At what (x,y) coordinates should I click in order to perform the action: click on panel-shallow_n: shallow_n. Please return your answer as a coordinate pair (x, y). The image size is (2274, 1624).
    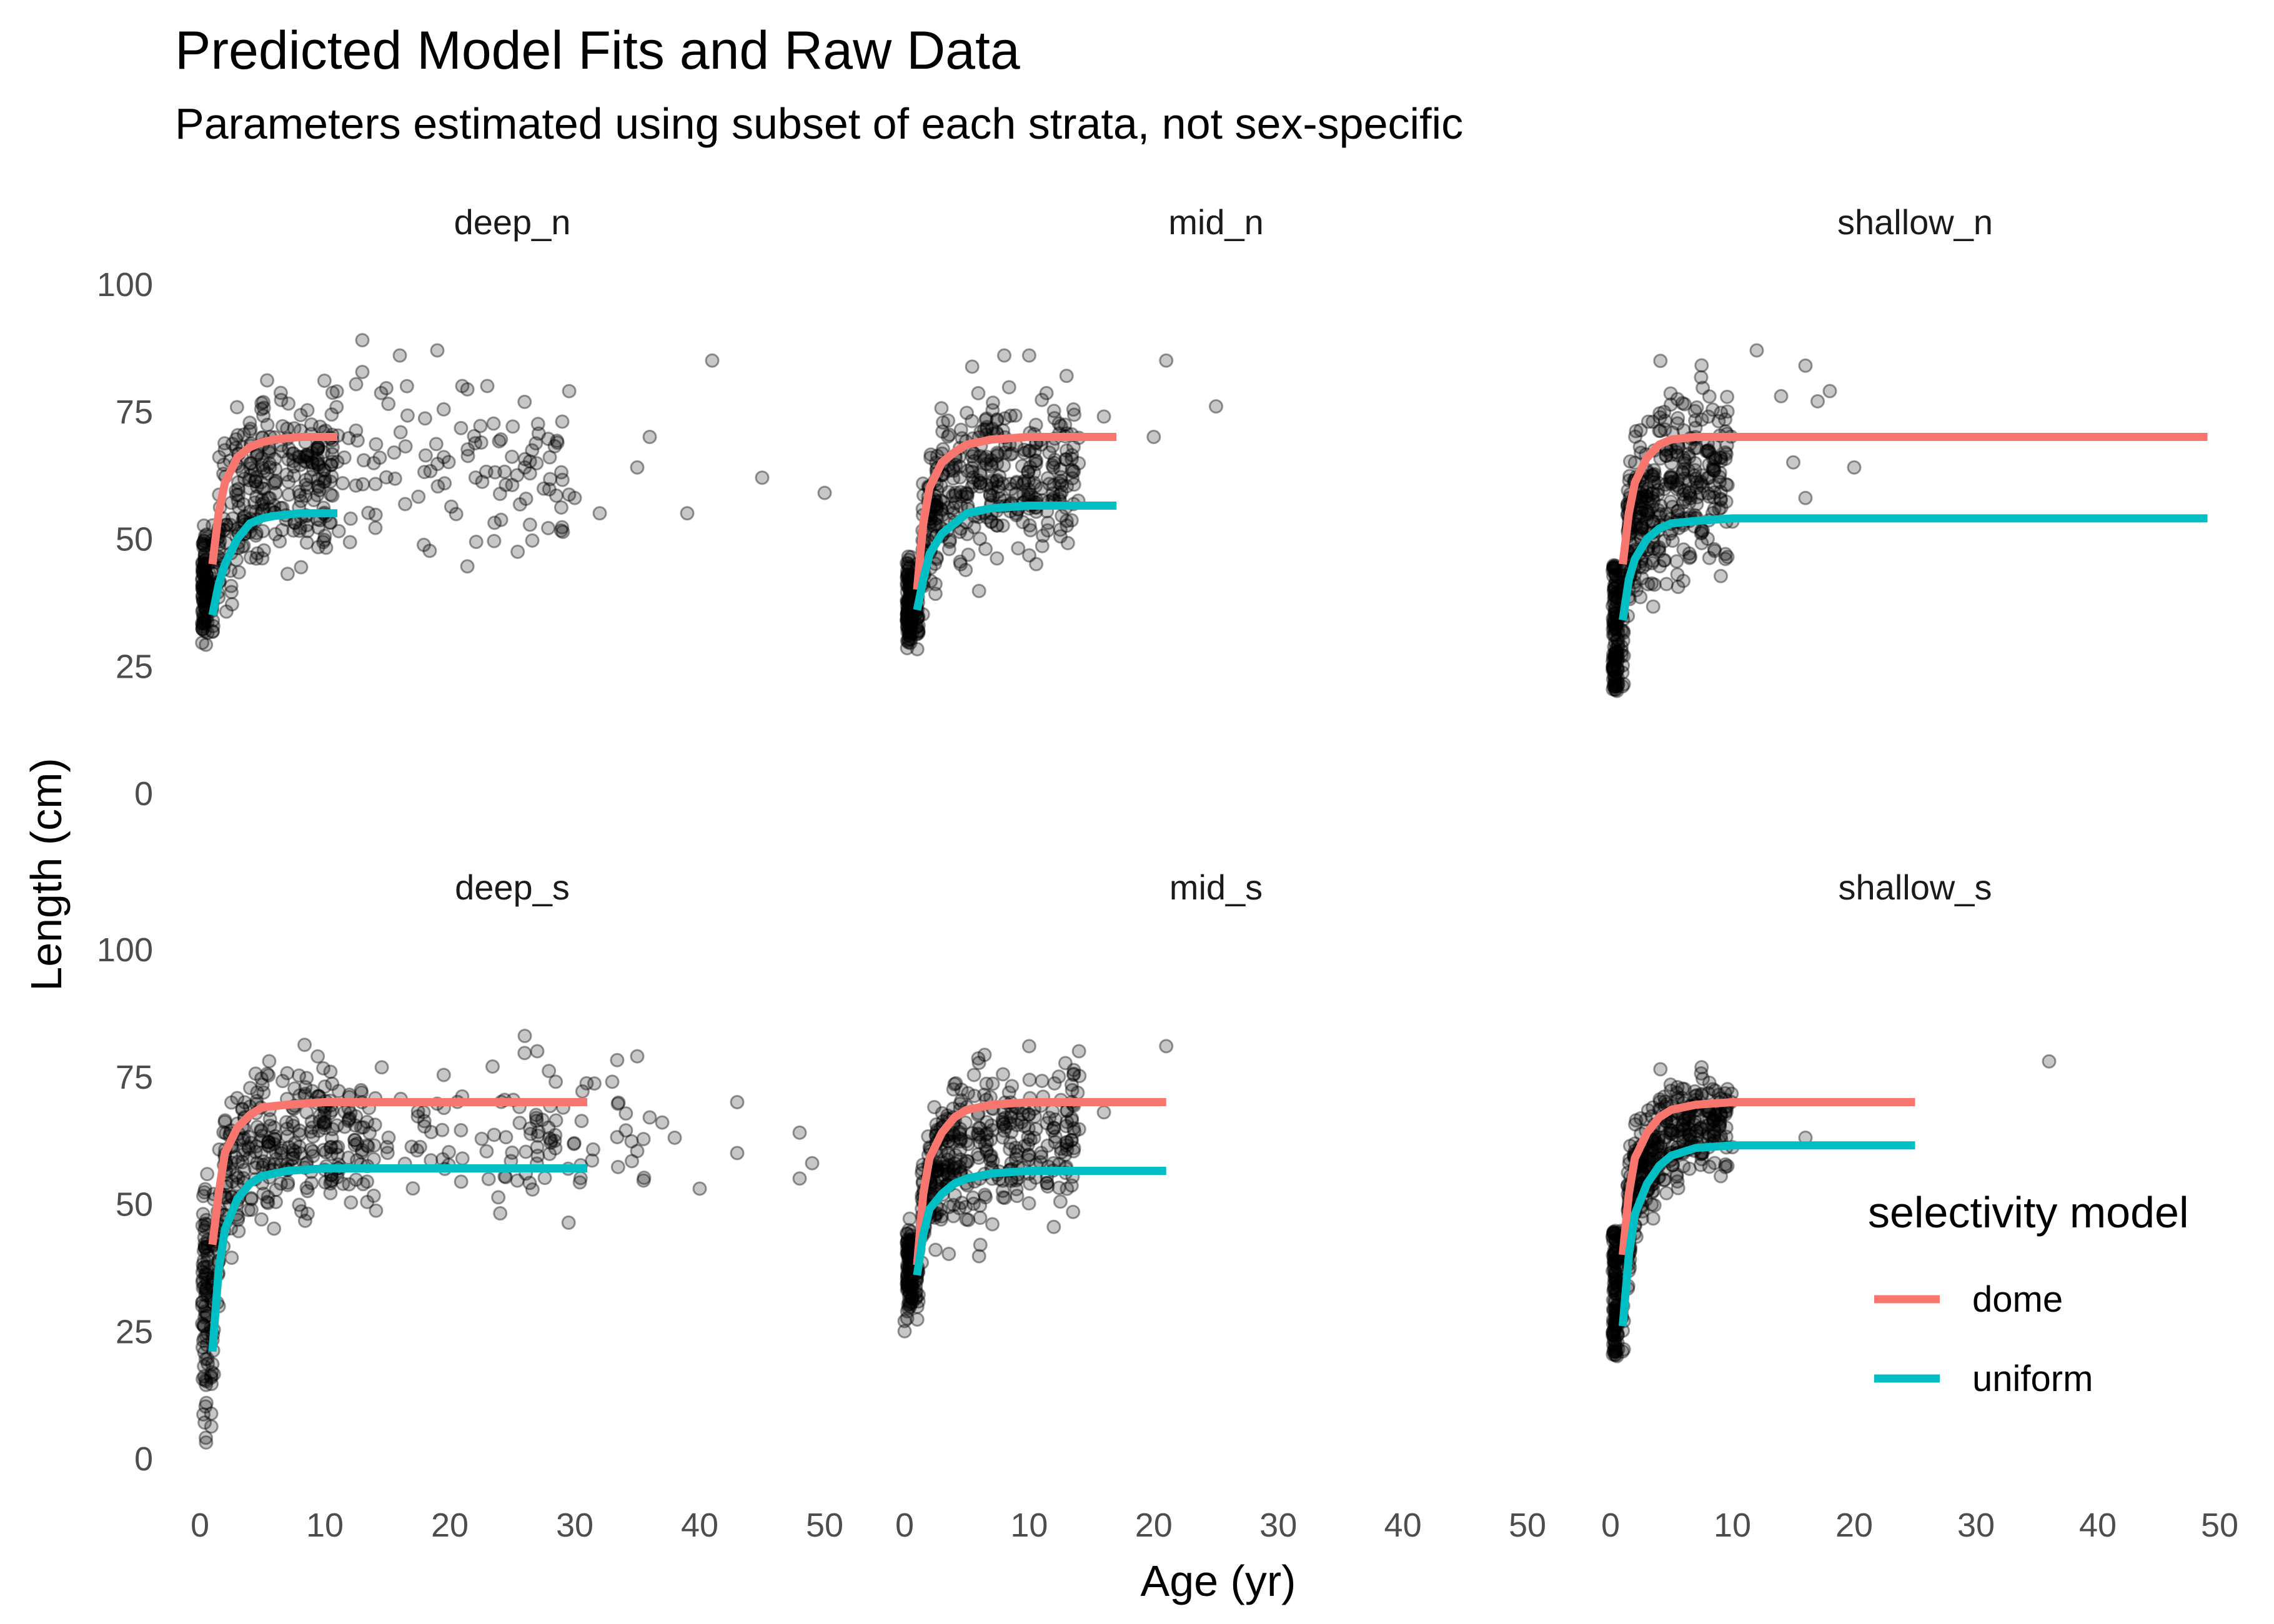
    Looking at the image, I should click on (1906, 450).